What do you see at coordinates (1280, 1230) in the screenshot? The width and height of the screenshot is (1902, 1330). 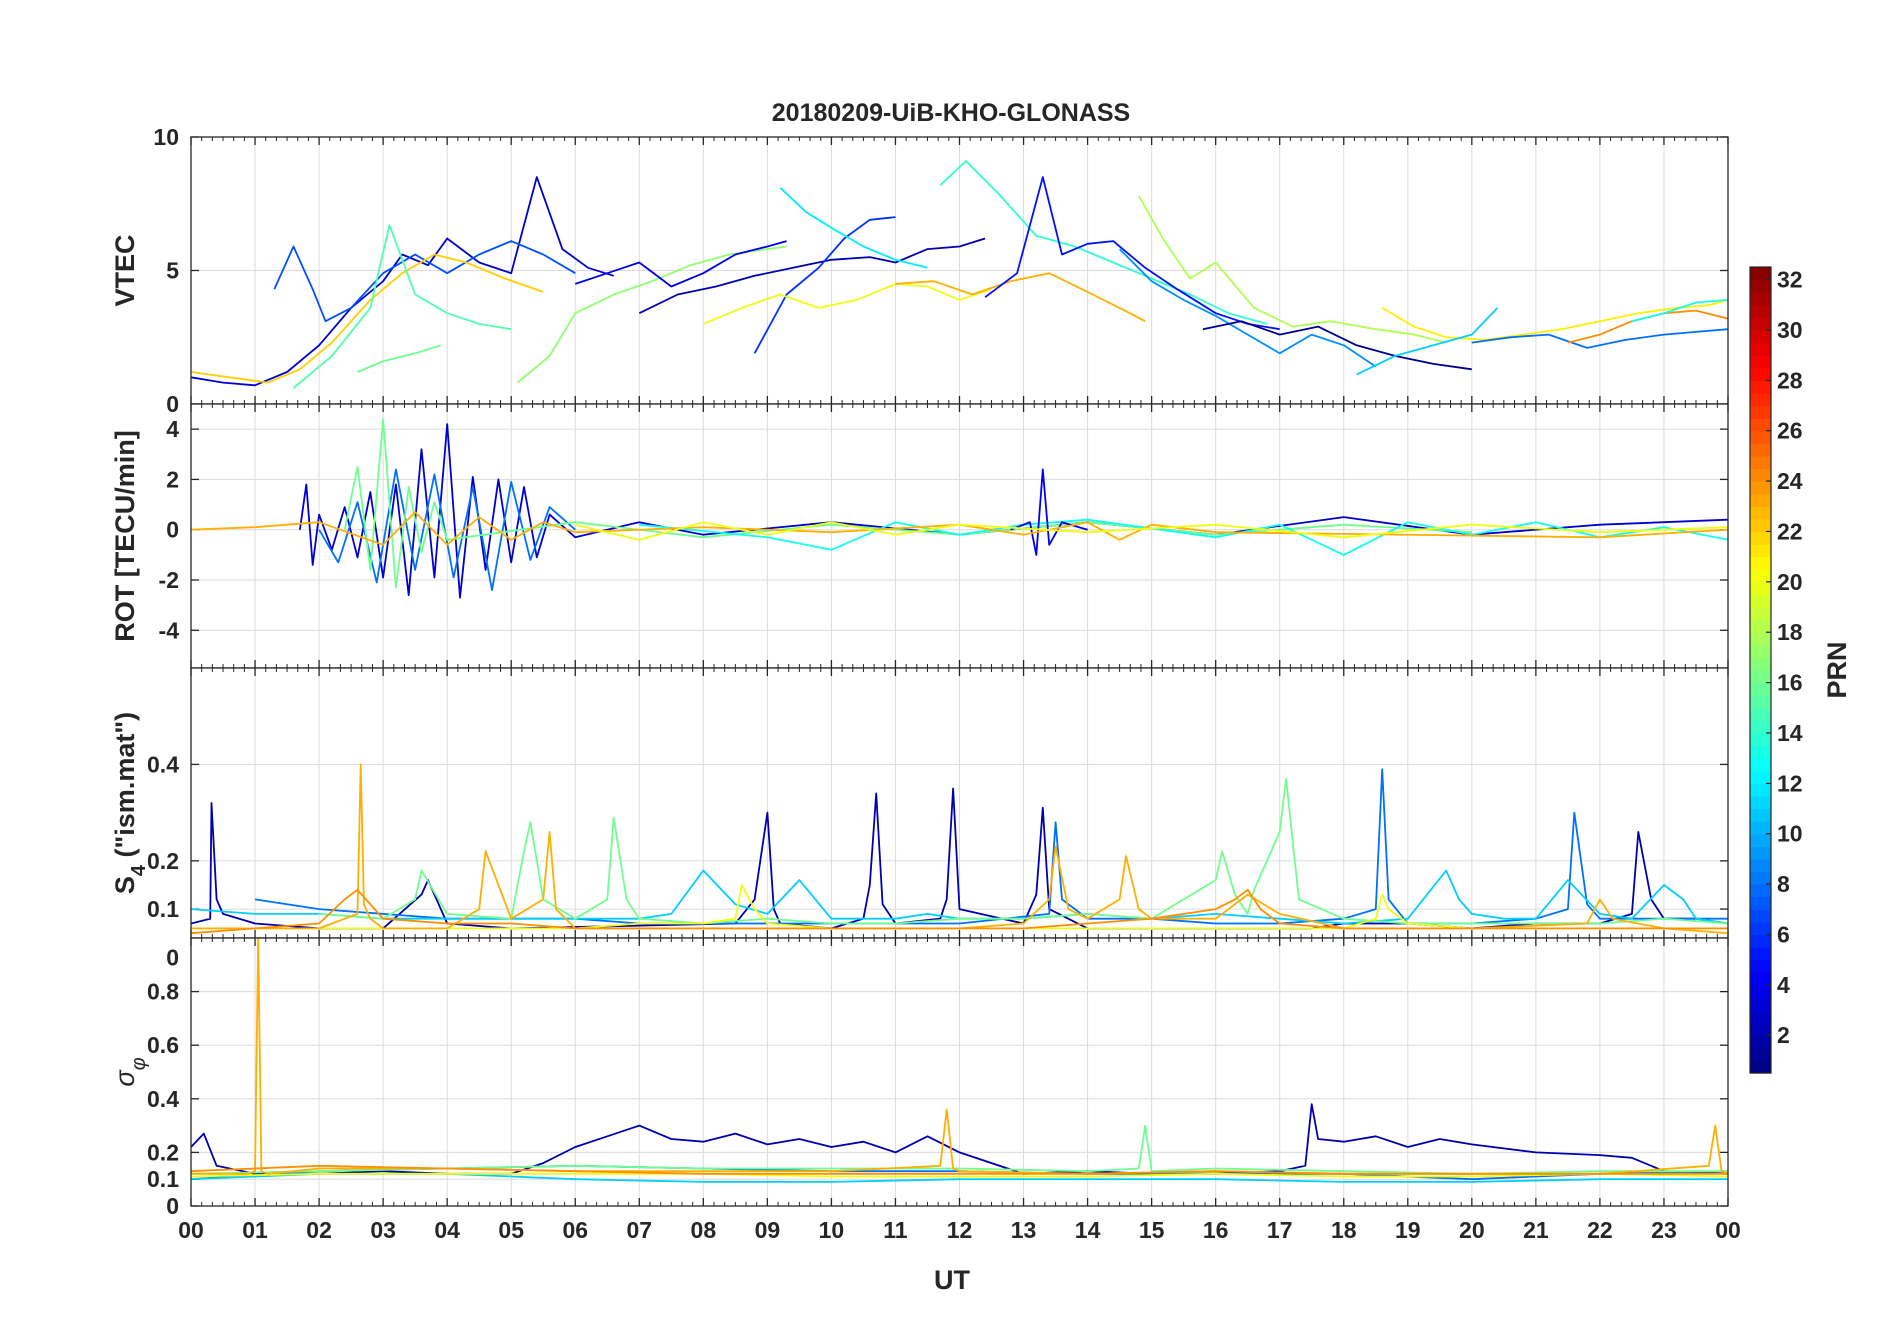 I see `x-tick-label: 17` at bounding box center [1280, 1230].